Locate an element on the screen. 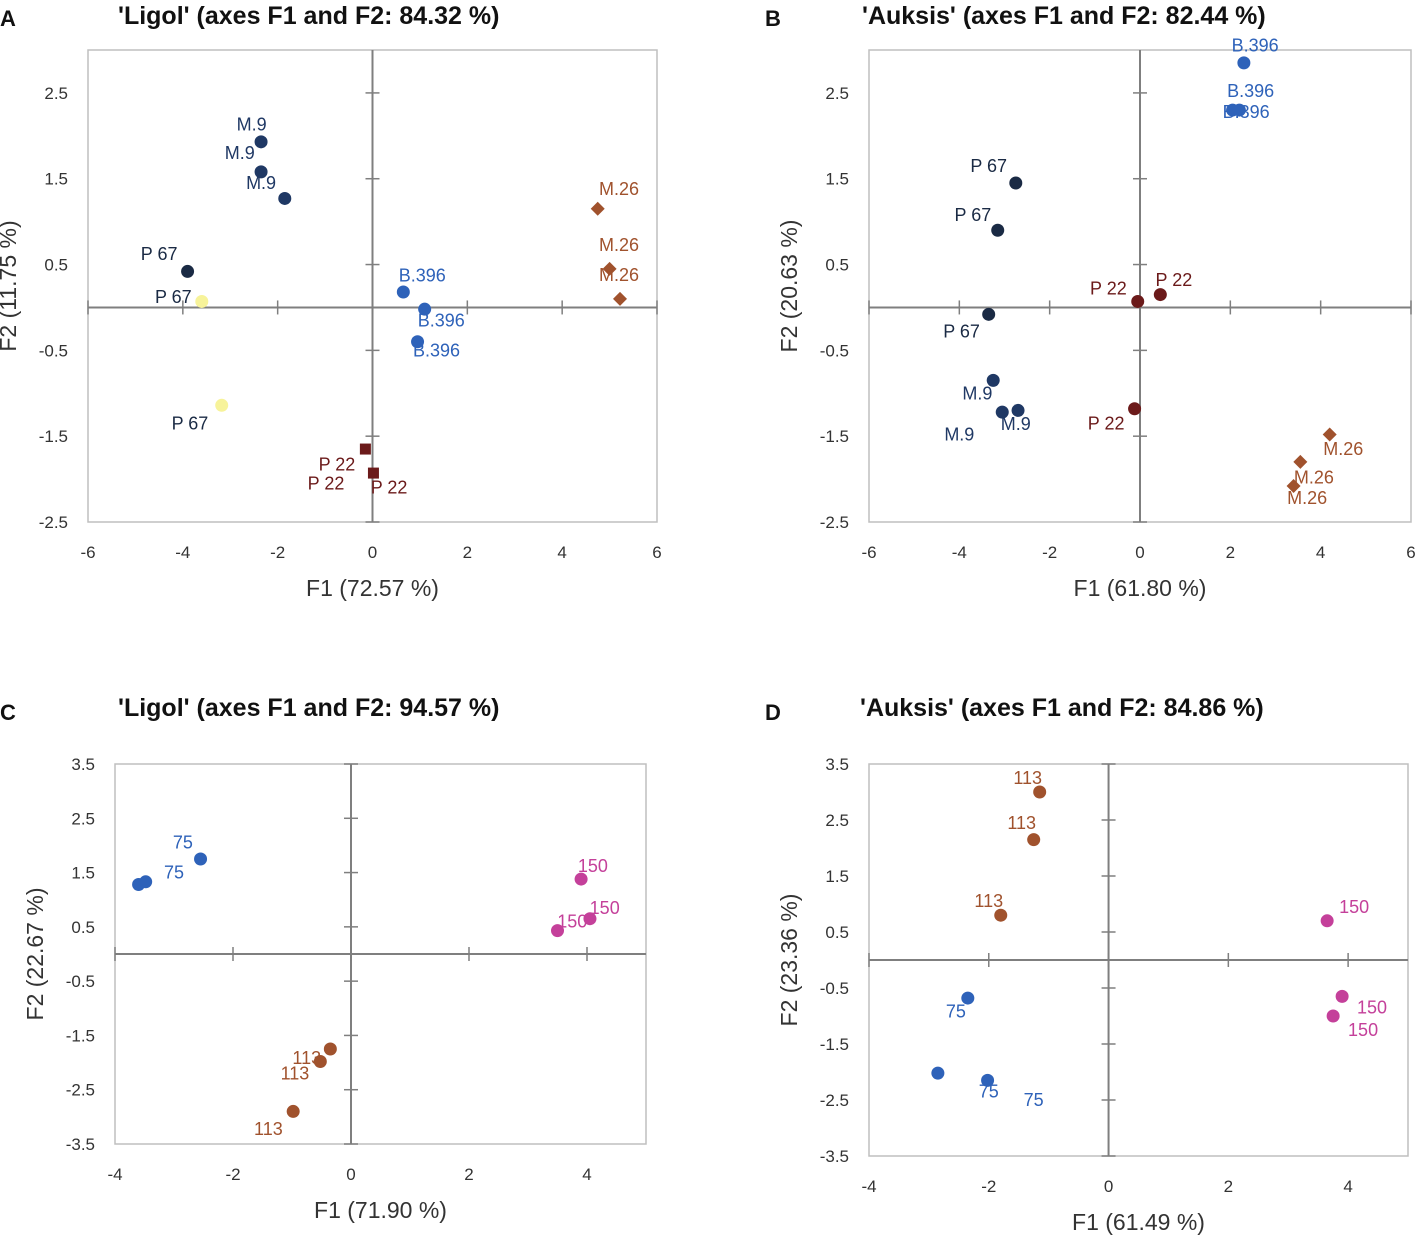 The image size is (1418, 1236). x-tick-label: 2 is located at coordinates (1228, 1186).